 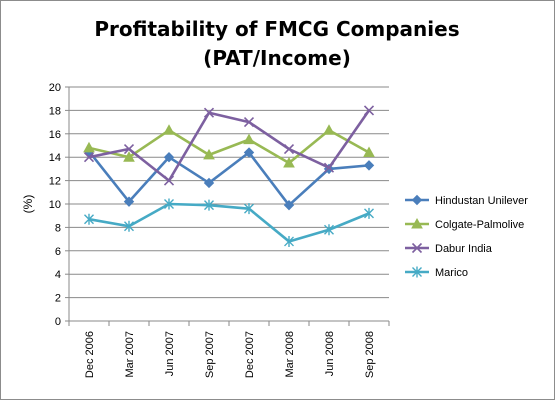 I want to click on legend-item-hindustan-unilever: Hindustan Unilever, so click(x=466, y=200).